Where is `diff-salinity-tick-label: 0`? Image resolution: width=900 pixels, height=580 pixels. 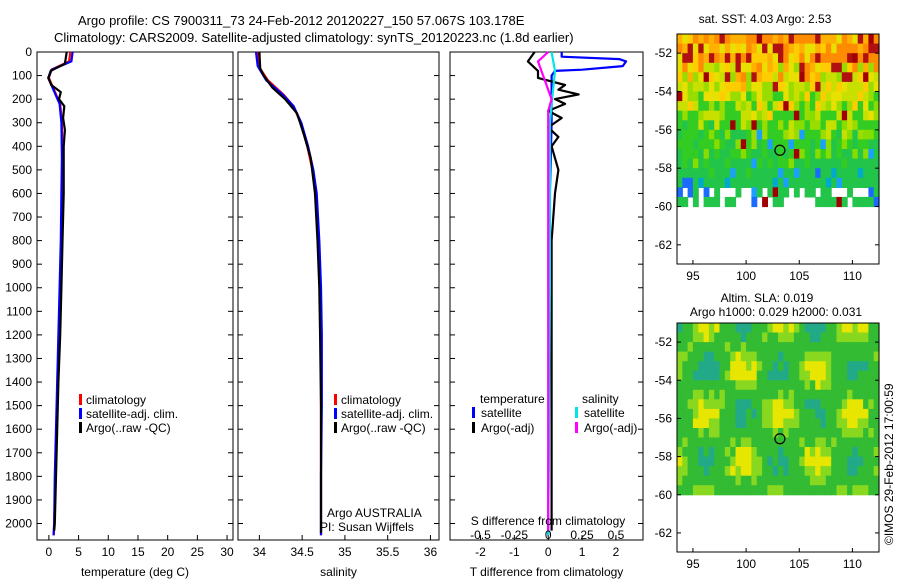
diff-salinity-tick-label: 0 is located at coordinates (548, 535).